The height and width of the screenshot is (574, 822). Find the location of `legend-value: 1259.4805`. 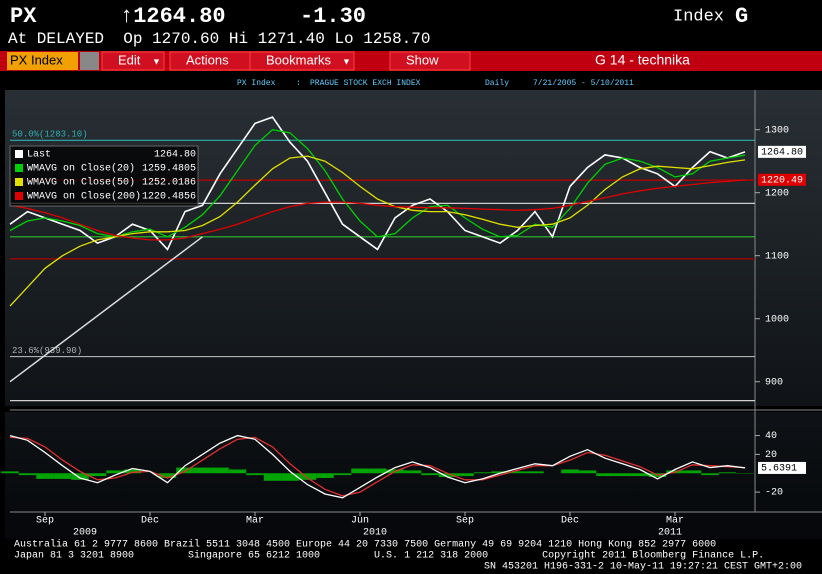

legend-value: 1259.4805 is located at coordinates (169, 169).